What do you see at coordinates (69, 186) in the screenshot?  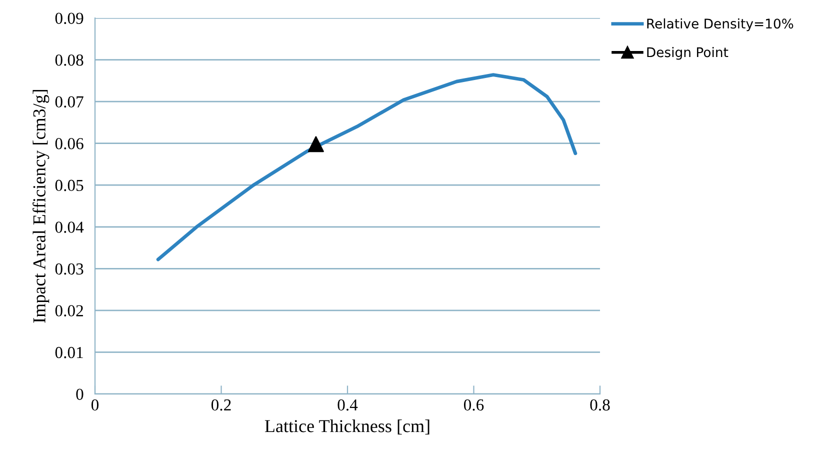 I see `y-tick-label: 0.05` at bounding box center [69, 186].